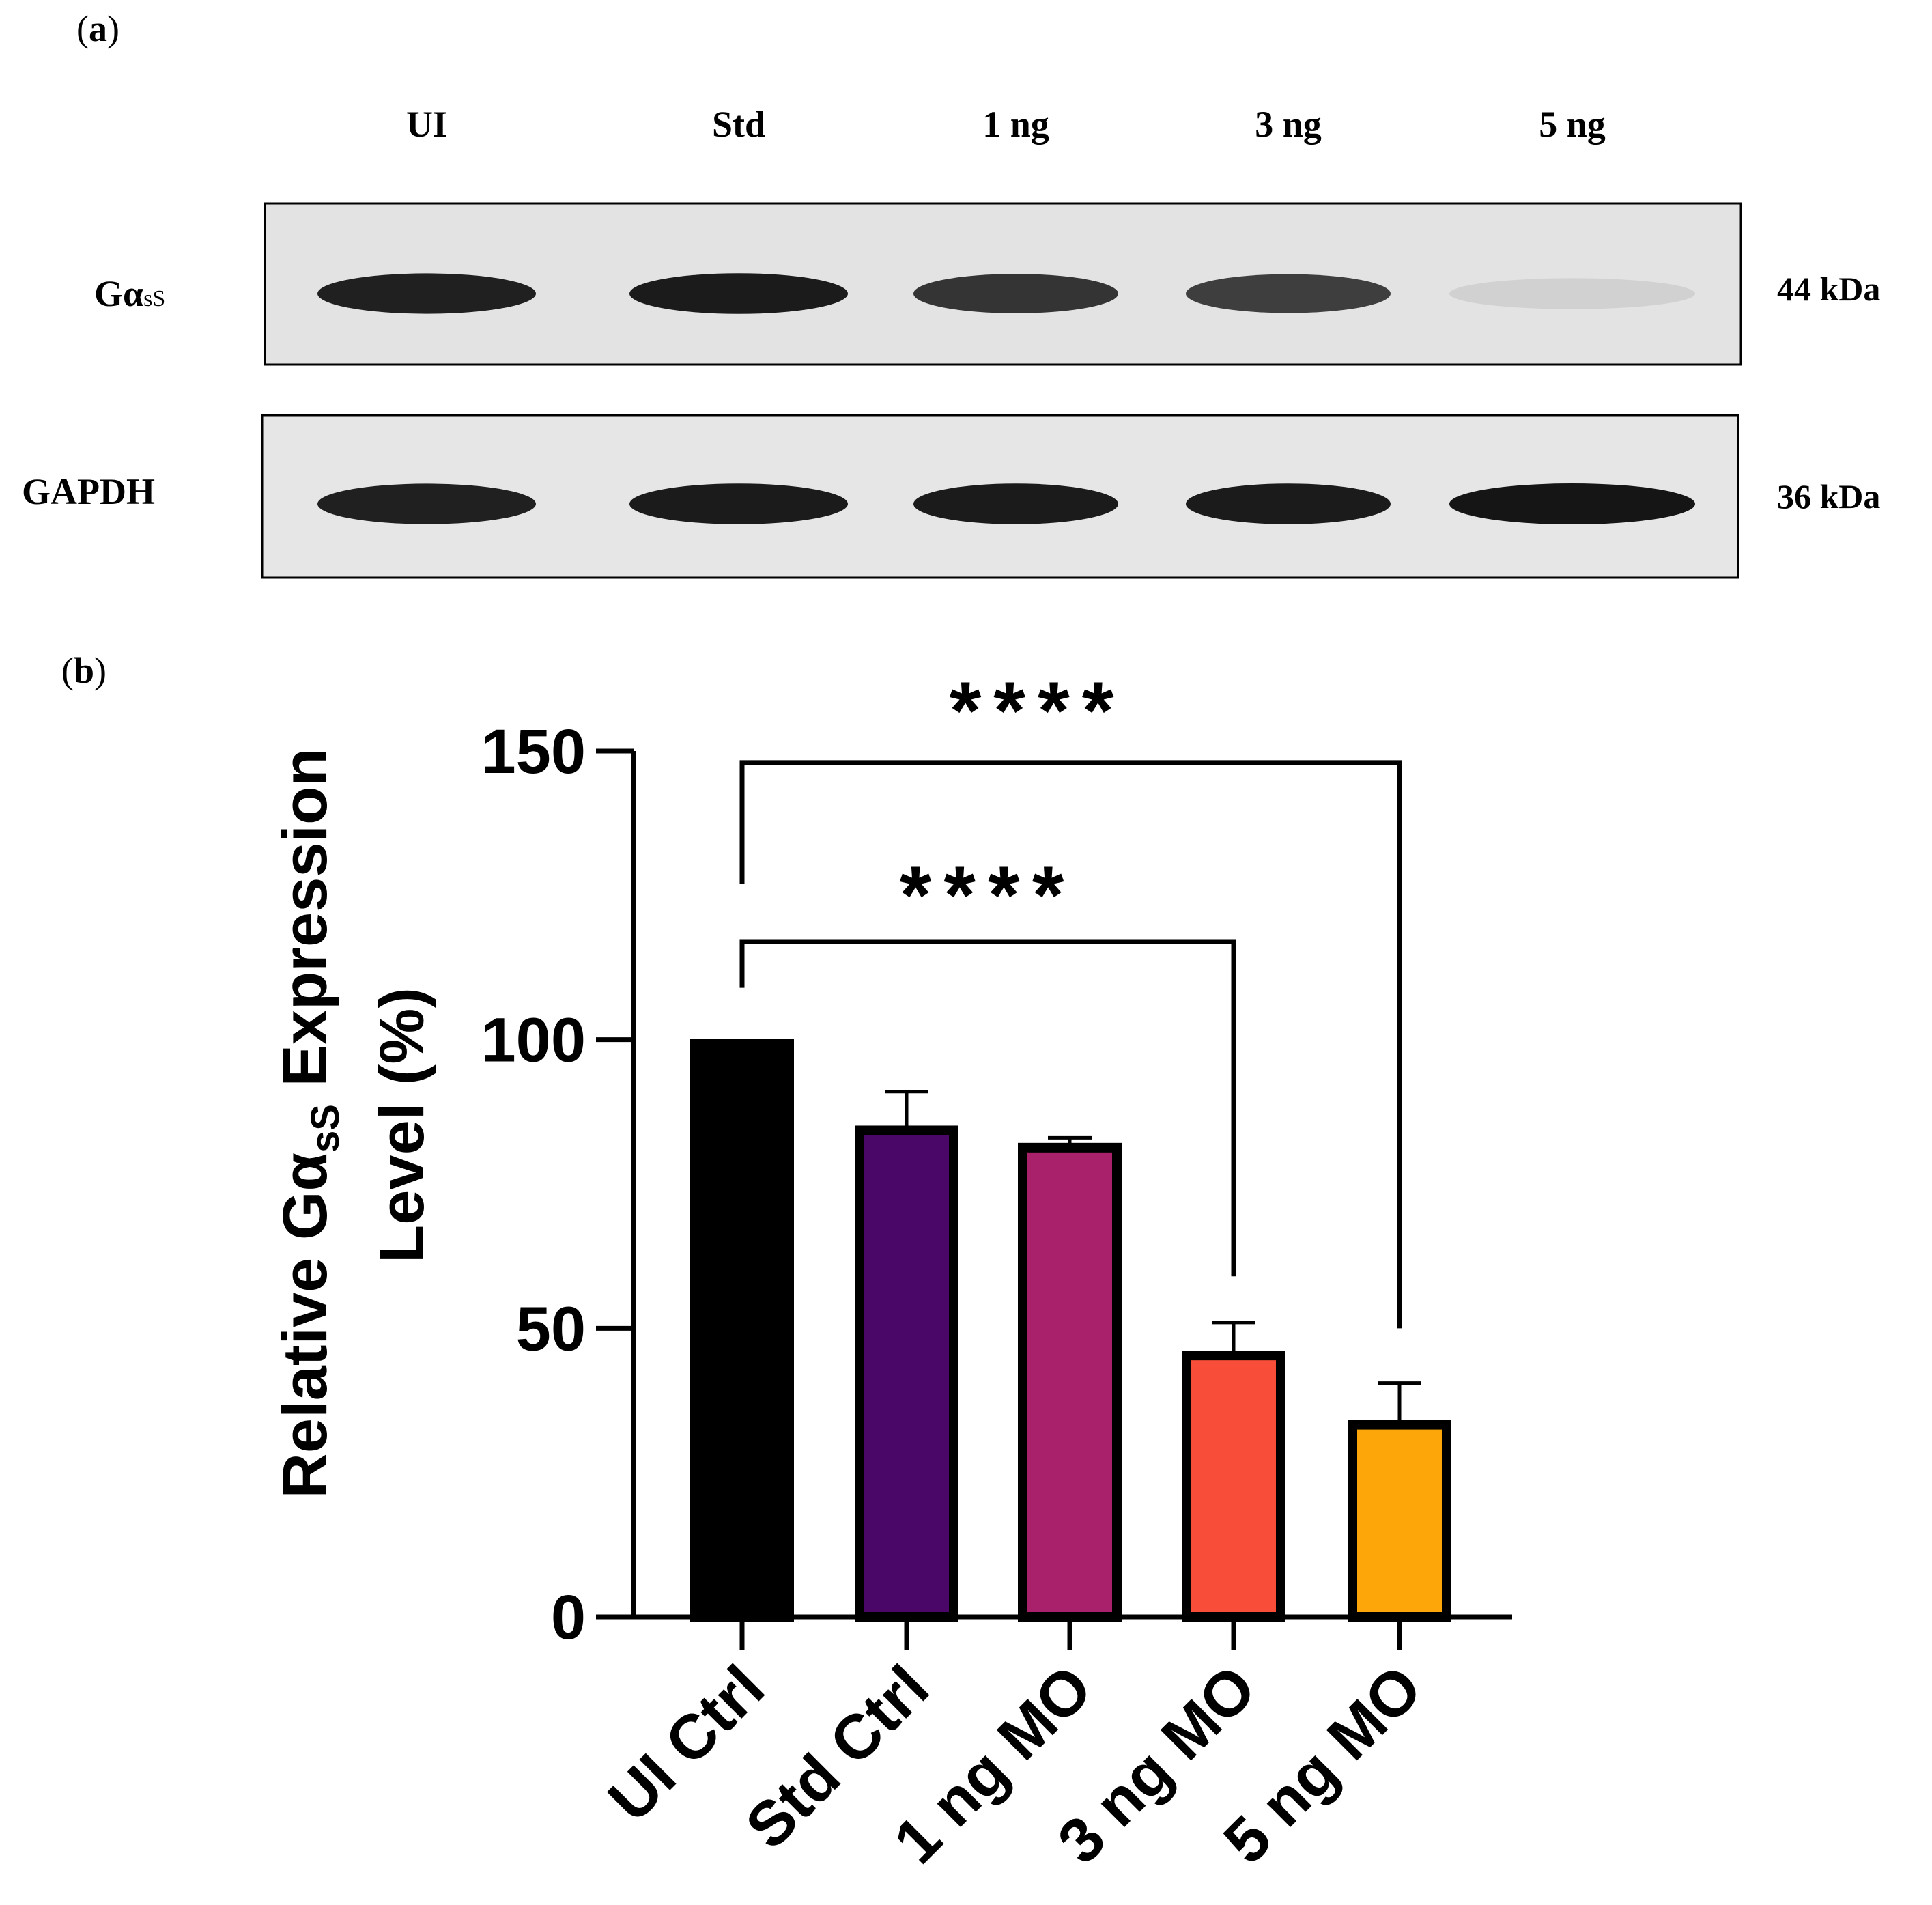 This screenshot has width=1932, height=1905. I want to click on y-axis-label-line1-sub: sS, so click(325, 1128).